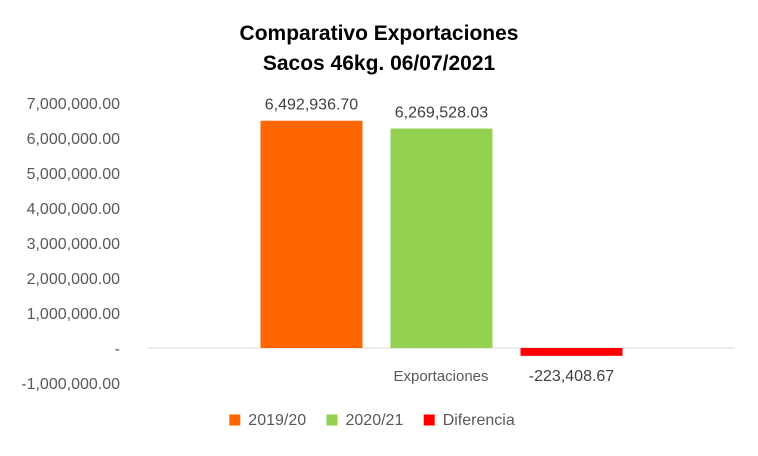 The height and width of the screenshot is (456, 758). Describe the element at coordinates (74, 104) in the screenshot. I see `y-tick-label: 7,000,000.00` at that location.